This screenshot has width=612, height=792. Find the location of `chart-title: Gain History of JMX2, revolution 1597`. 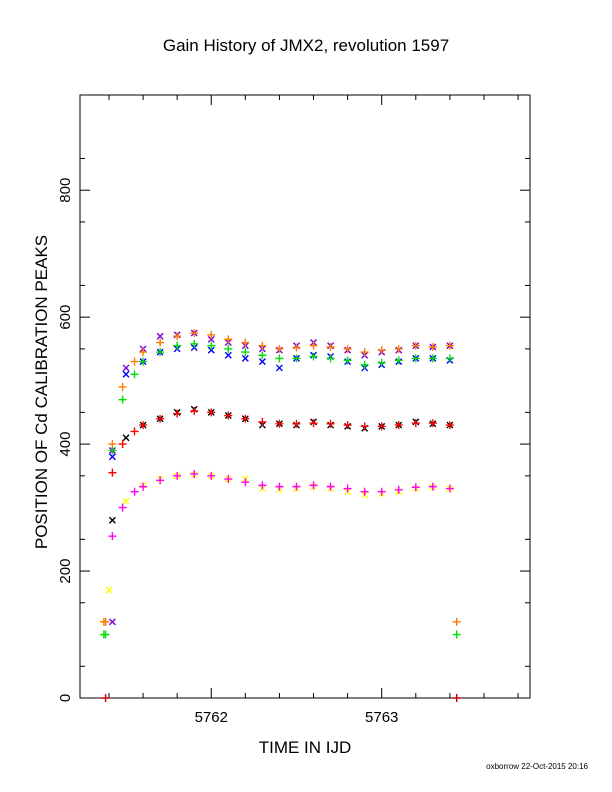

chart-title: Gain History of JMX2, revolution 1597 is located at coordinates (306, 45).